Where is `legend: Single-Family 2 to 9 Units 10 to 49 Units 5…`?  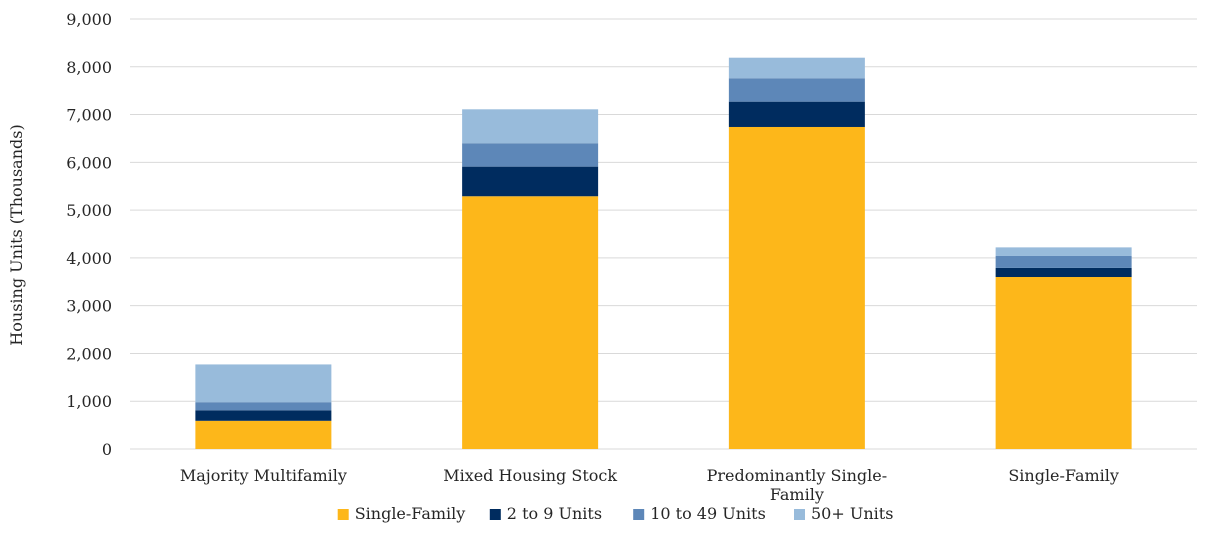
legend: Single-Family 2 to 9 Units 10 to 49 Units 5… is located at coordinates (615, 513).